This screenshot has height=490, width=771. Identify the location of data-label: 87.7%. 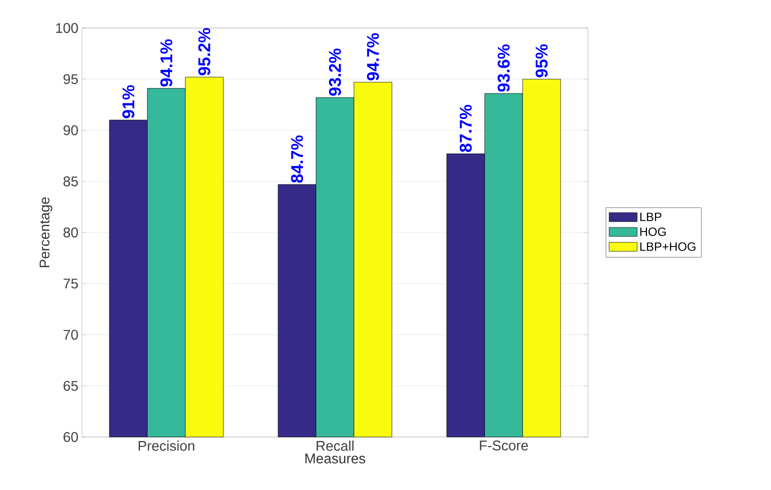
(466, 128).